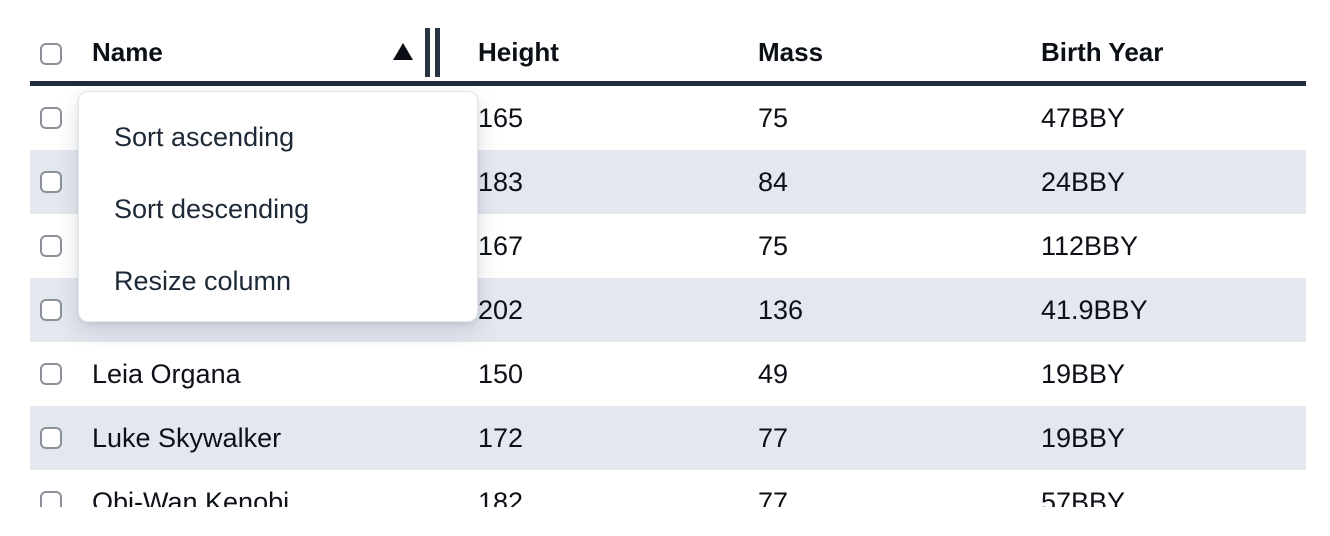  Describe the element at coordinates (501, 497) in the screenshot. I see `height-cell: 182` at that location.